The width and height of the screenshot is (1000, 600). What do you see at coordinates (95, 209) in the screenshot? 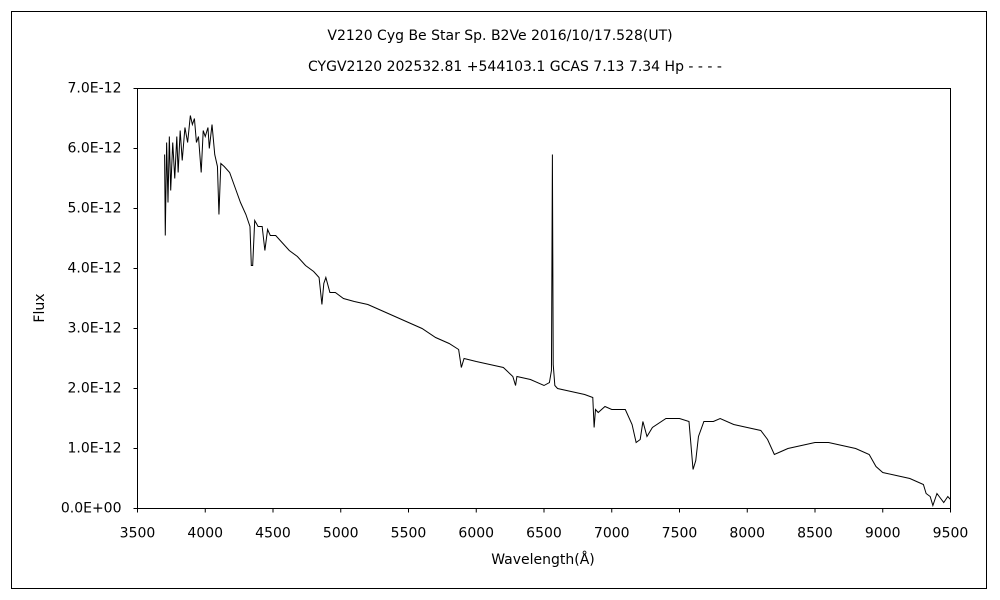
I see `y-tick-label: 5.0E-12` at bounding box center [95, 209].